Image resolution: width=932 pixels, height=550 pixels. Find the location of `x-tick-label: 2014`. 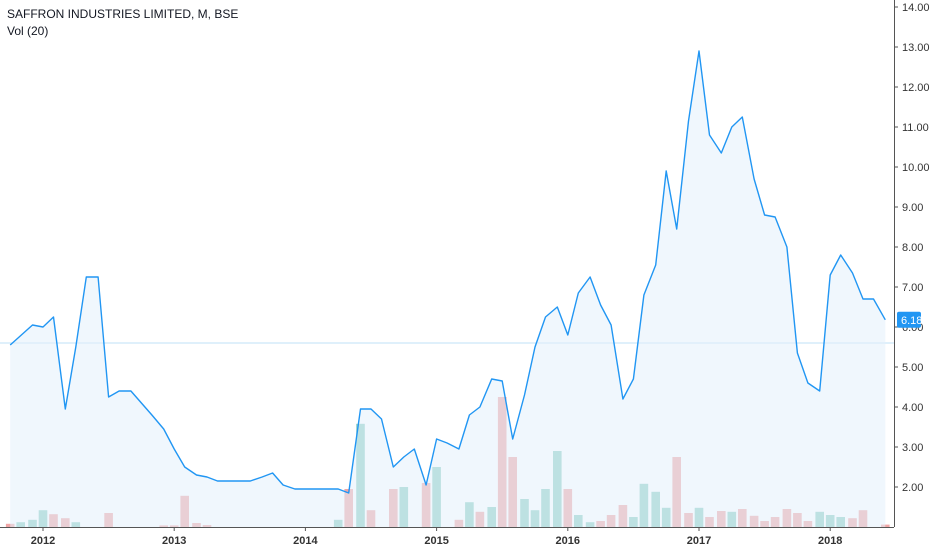

x-tick-label: 2014 is located at coordinates (305, 541).